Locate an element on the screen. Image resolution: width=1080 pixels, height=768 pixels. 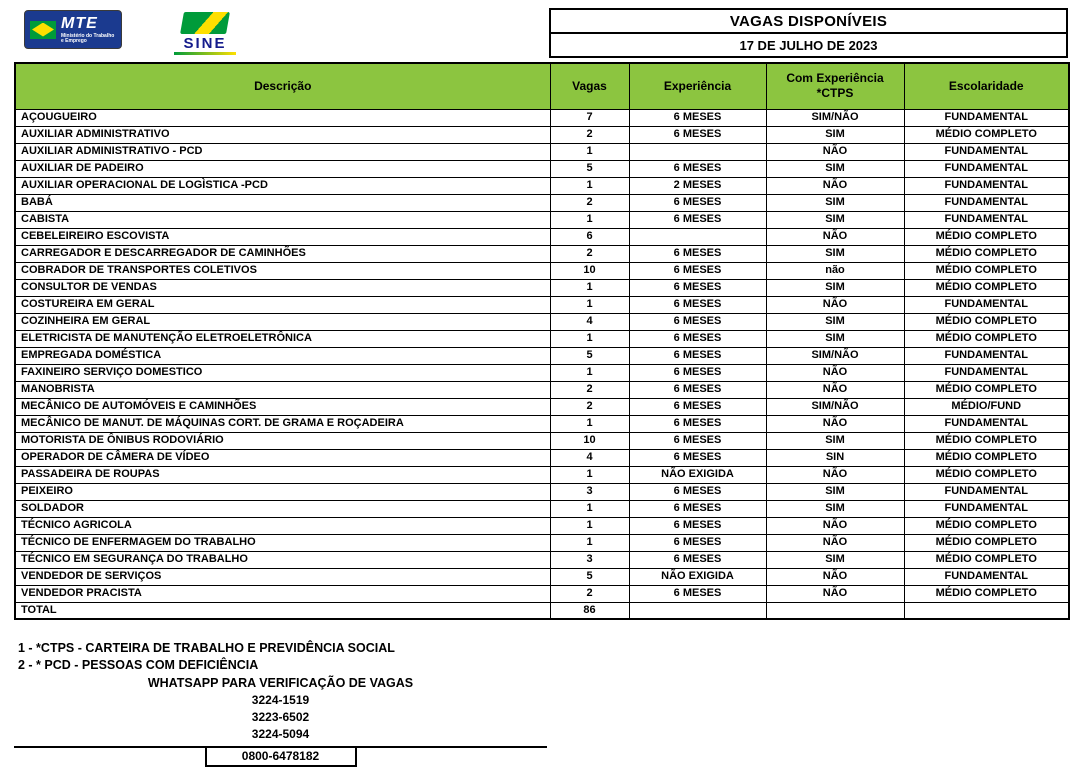
job-description: FAXINEIRO SERVIÇO DOMESTICO is located at coordinates (282, 372).